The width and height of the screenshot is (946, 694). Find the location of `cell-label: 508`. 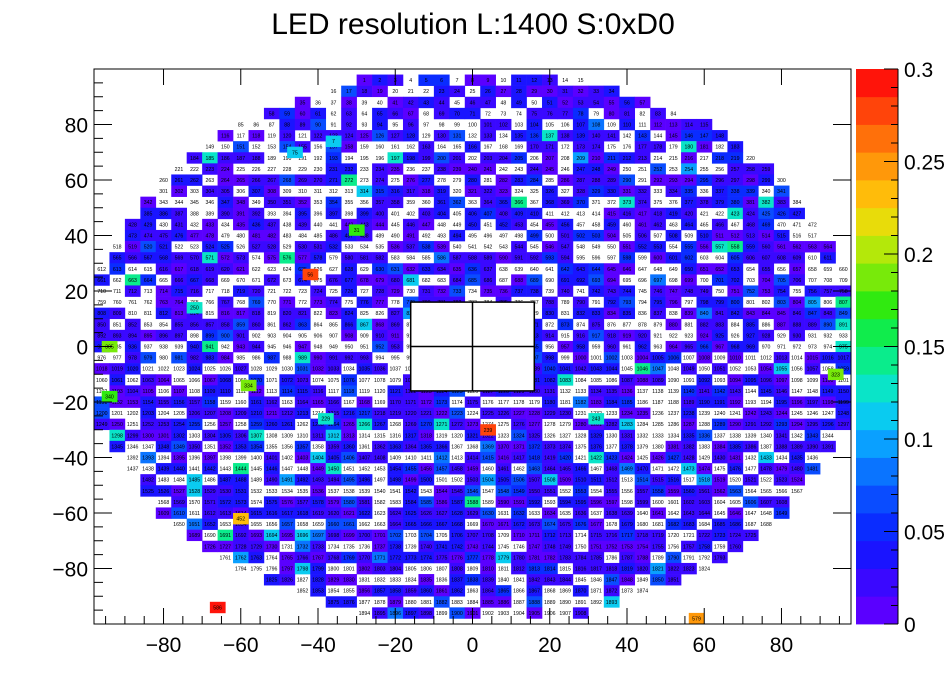

cell-label: 508 is located at coordinates (673, 237).